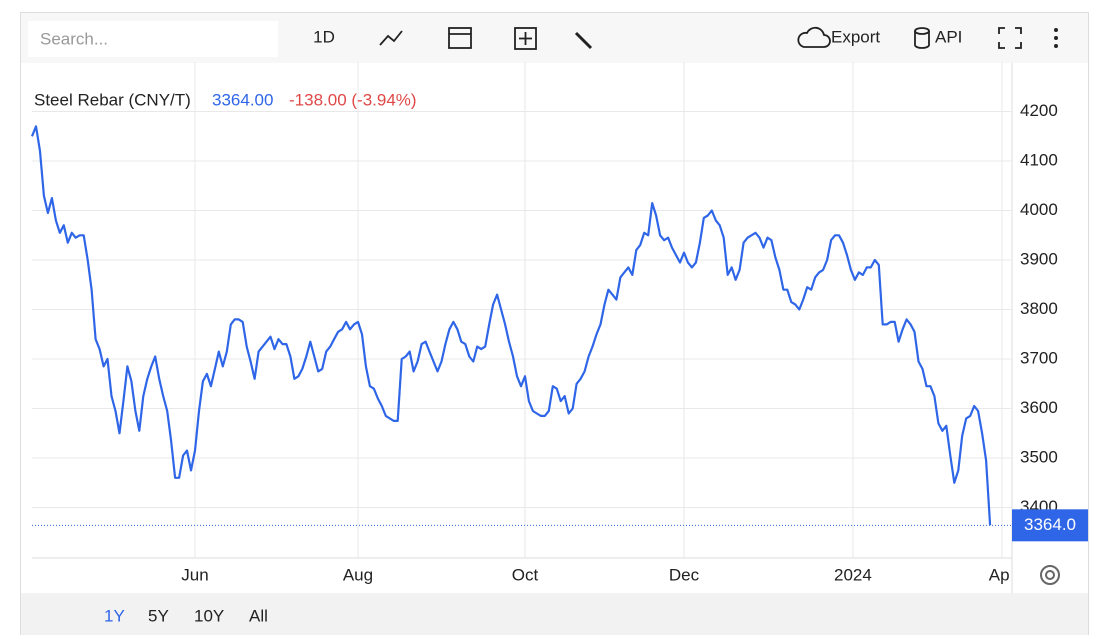 The height and width of the screenshot is (635, 1106). I want to click on x-tick-label: Jun, so click(194, 574).